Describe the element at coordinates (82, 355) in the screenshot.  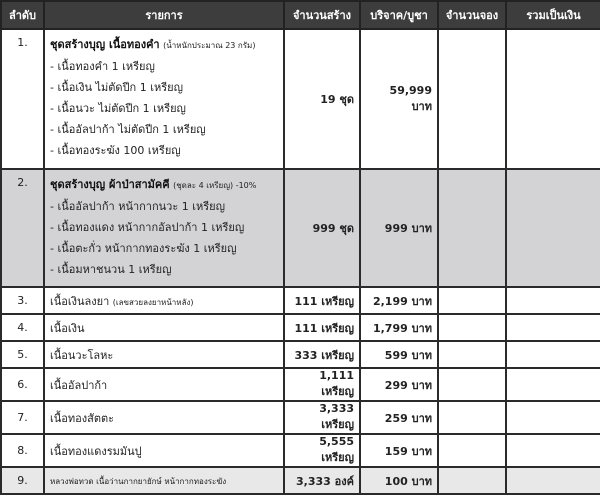
I see `item-name: เนื้อนวะโลหะ` at that location.